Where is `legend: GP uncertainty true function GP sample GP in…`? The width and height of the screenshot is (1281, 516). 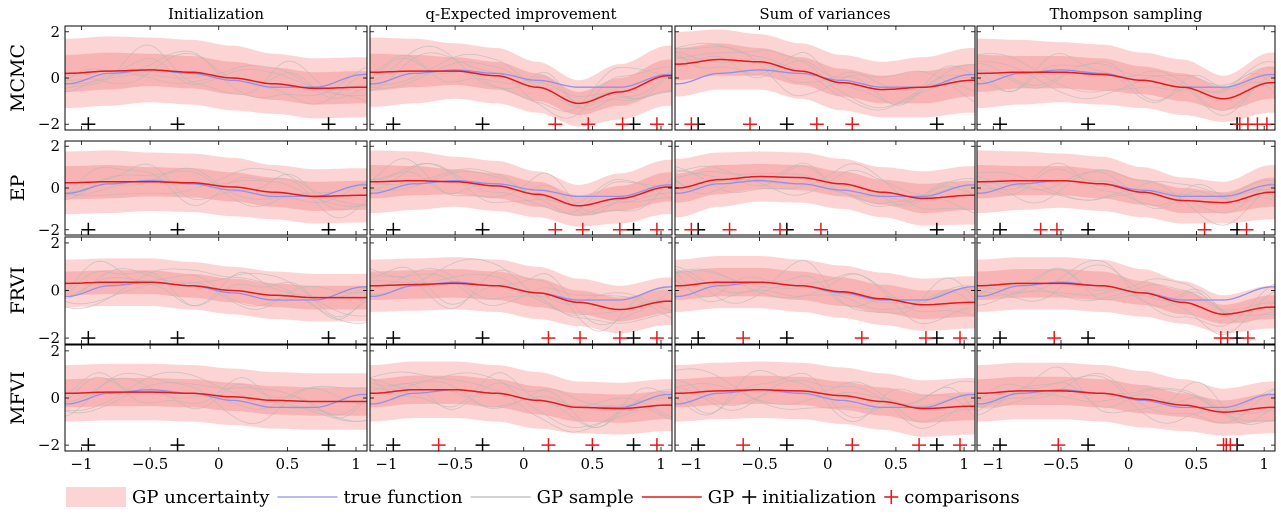
legend: GP uncertainty true function GP sample GP in… is located at coordinates (543, 497).